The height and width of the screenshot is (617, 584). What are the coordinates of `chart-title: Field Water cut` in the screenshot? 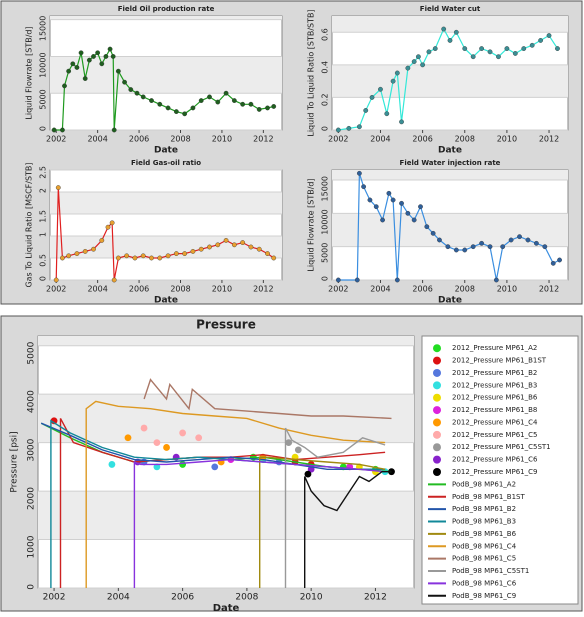 It's located at (450, 9).